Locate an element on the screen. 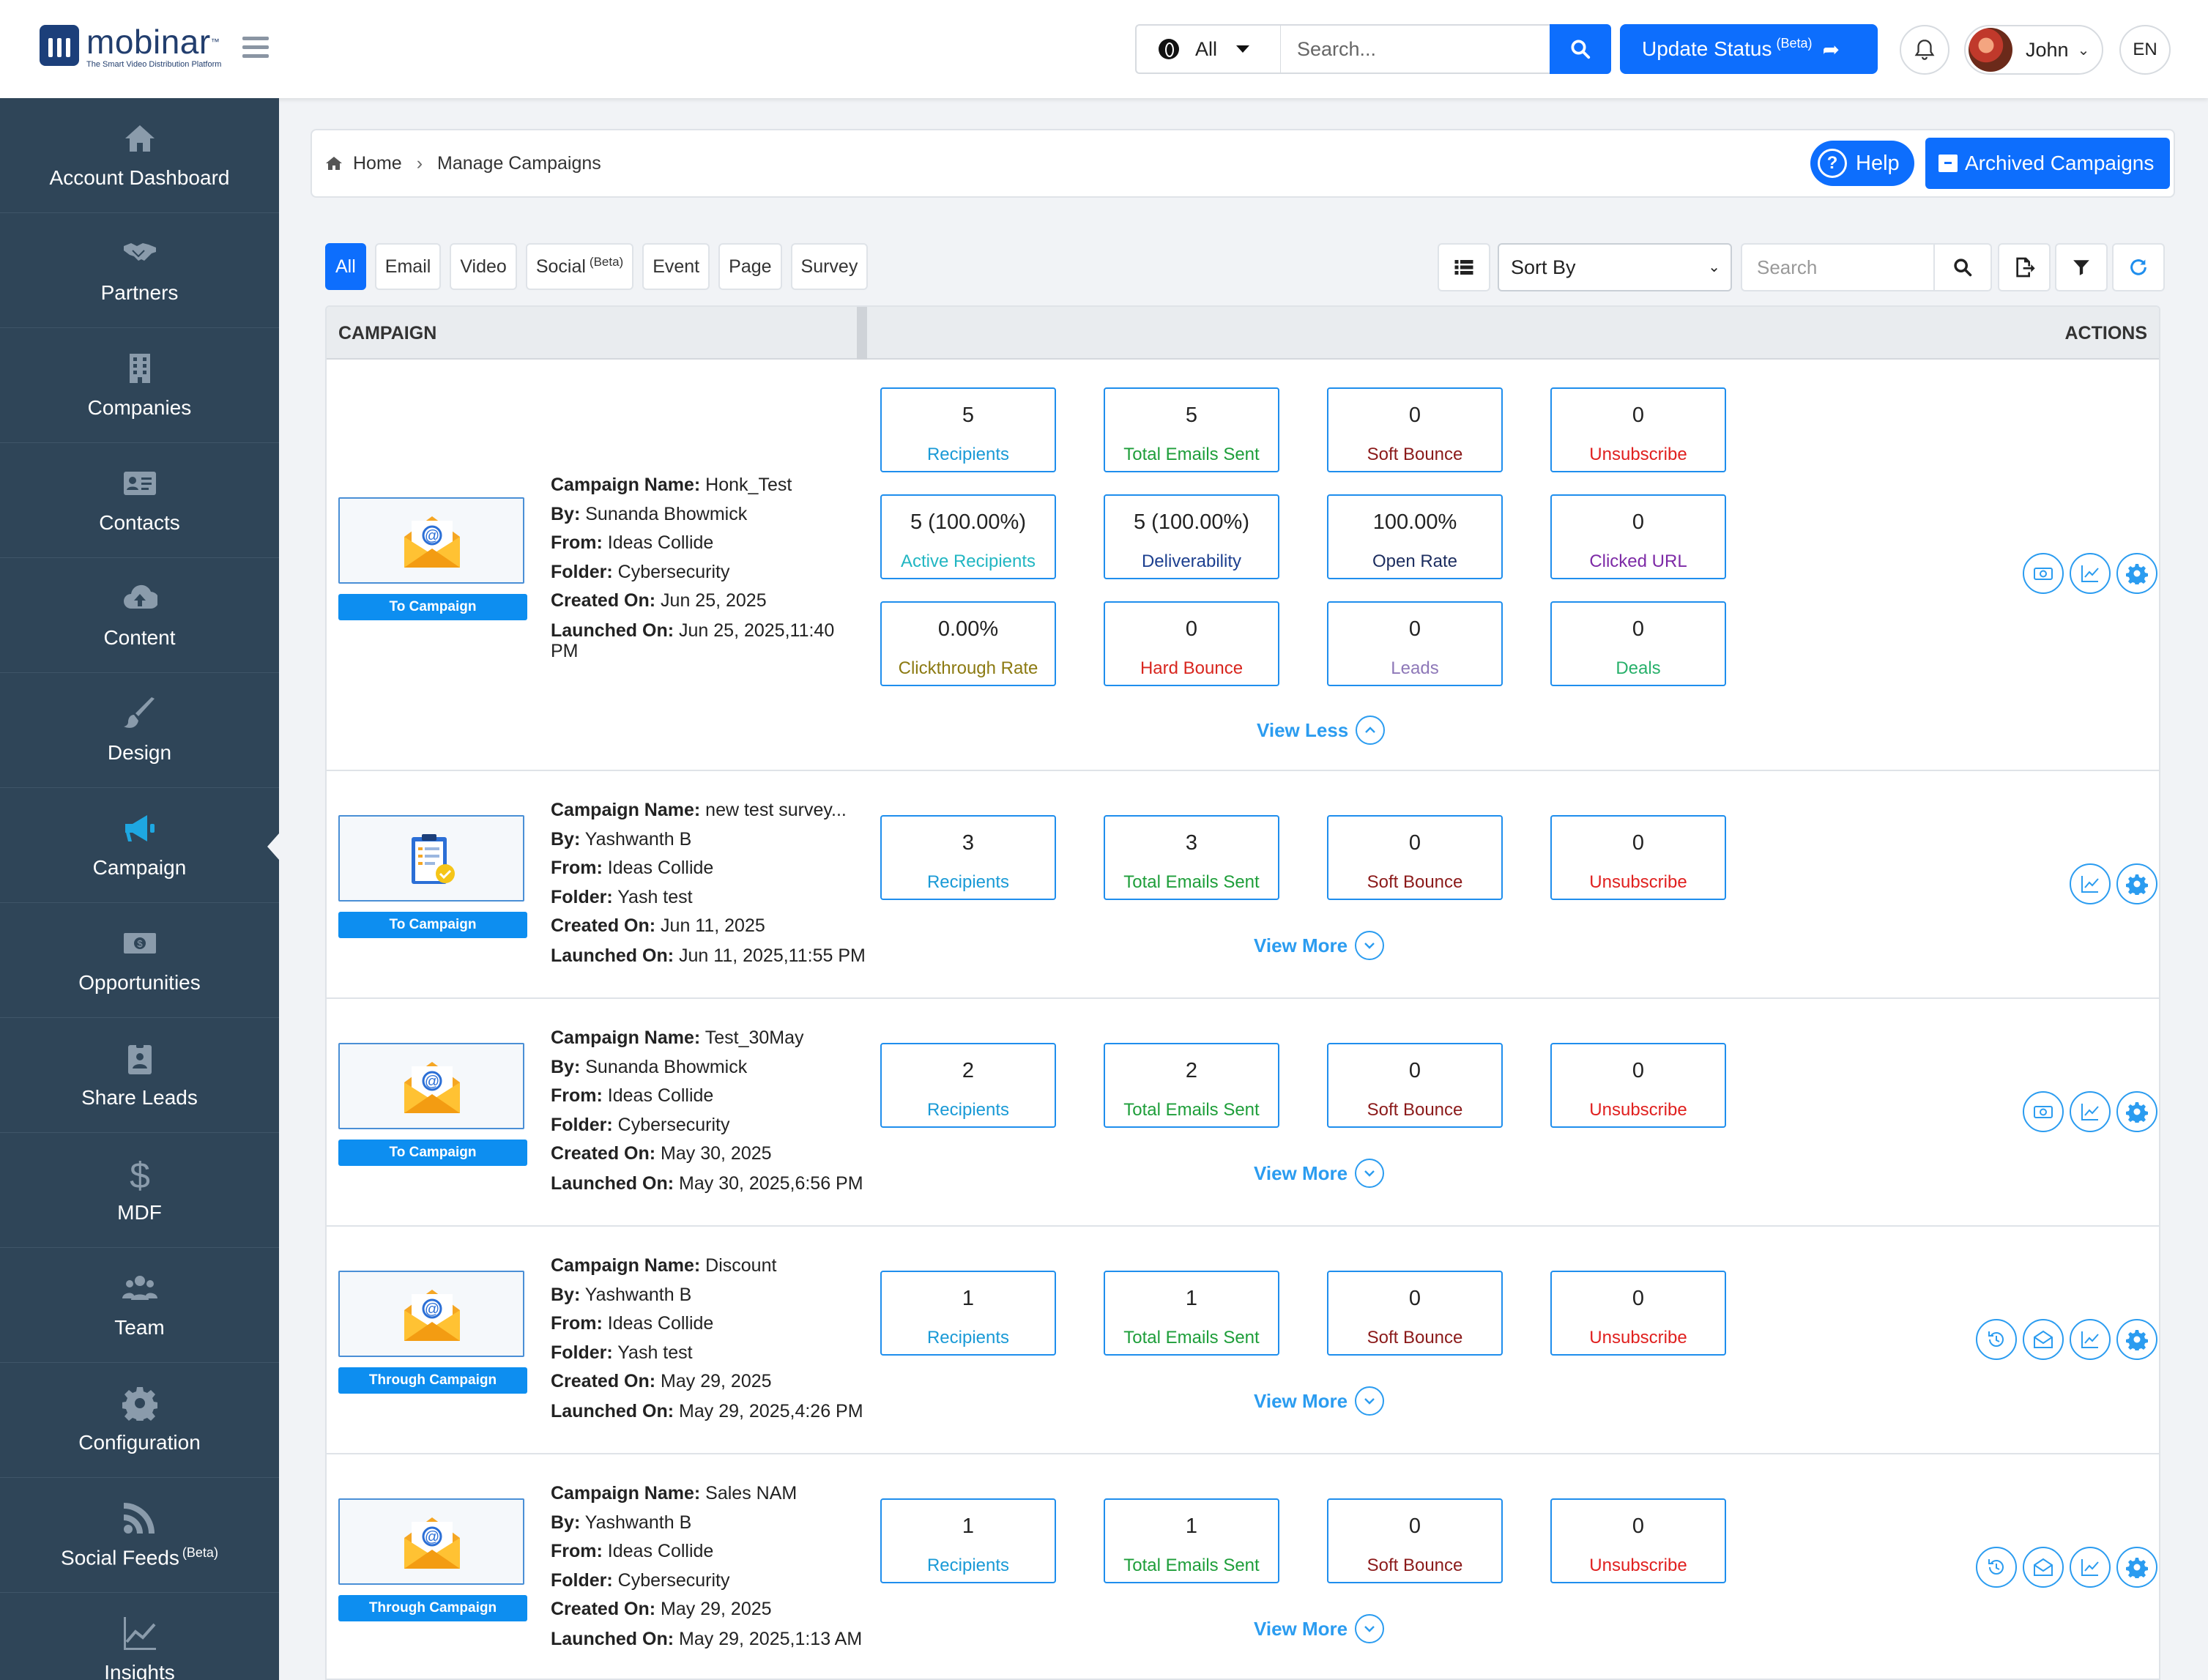 Image resolution: width=2208 pixels, height=1680 pixels. hamburger-menu-icon is located at coordinates (256, 48).